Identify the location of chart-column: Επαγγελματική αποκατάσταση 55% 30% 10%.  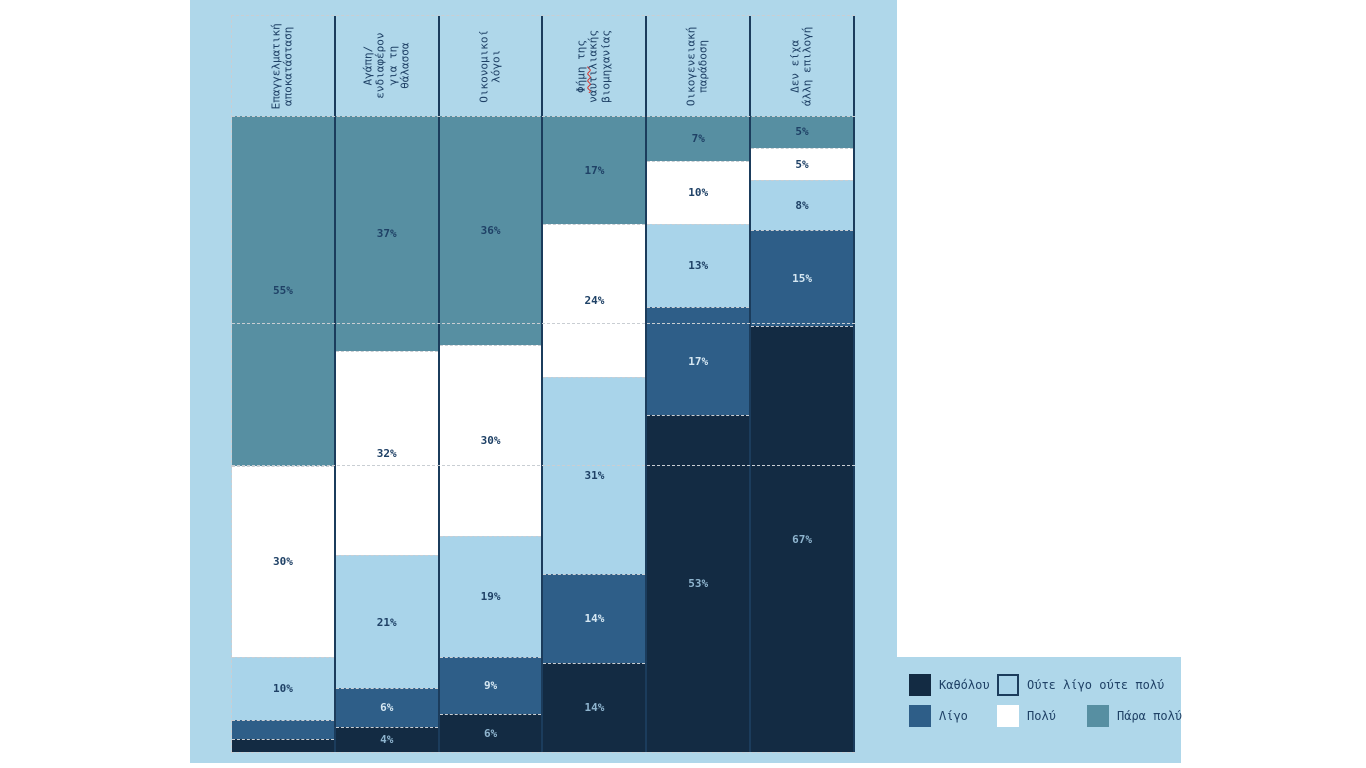
(284, 384).